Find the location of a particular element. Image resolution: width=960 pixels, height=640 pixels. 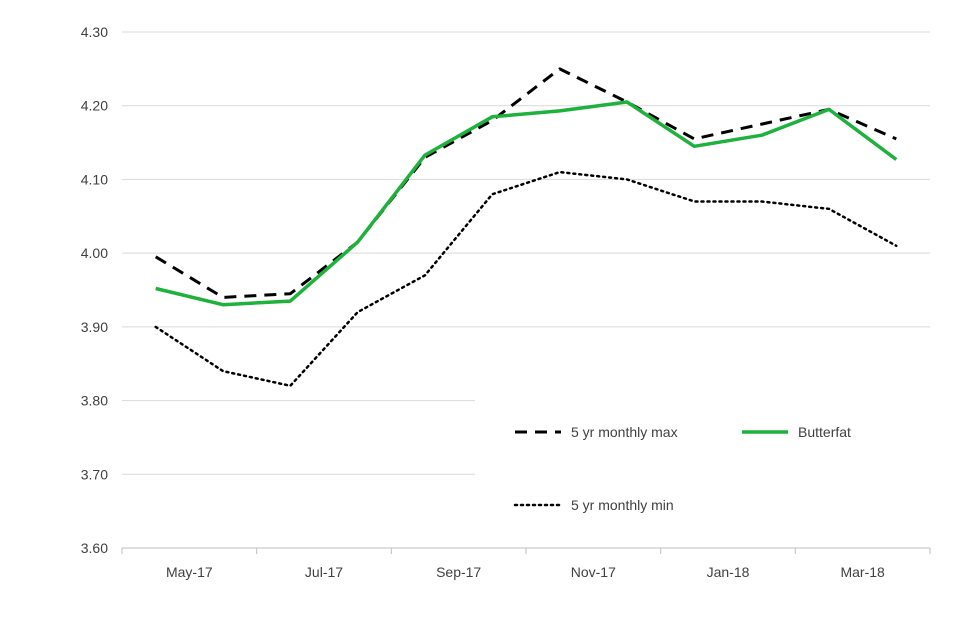

x-tick-label: Jan-18 is located at coordinates (728, 572).